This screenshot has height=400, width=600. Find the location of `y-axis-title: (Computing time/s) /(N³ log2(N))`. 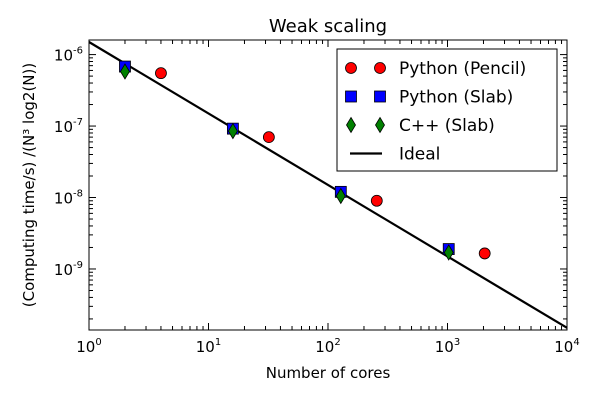

y-axis-title: (Computing time/s) /(N³ log2(N)) is located at coordinates (29, 185).